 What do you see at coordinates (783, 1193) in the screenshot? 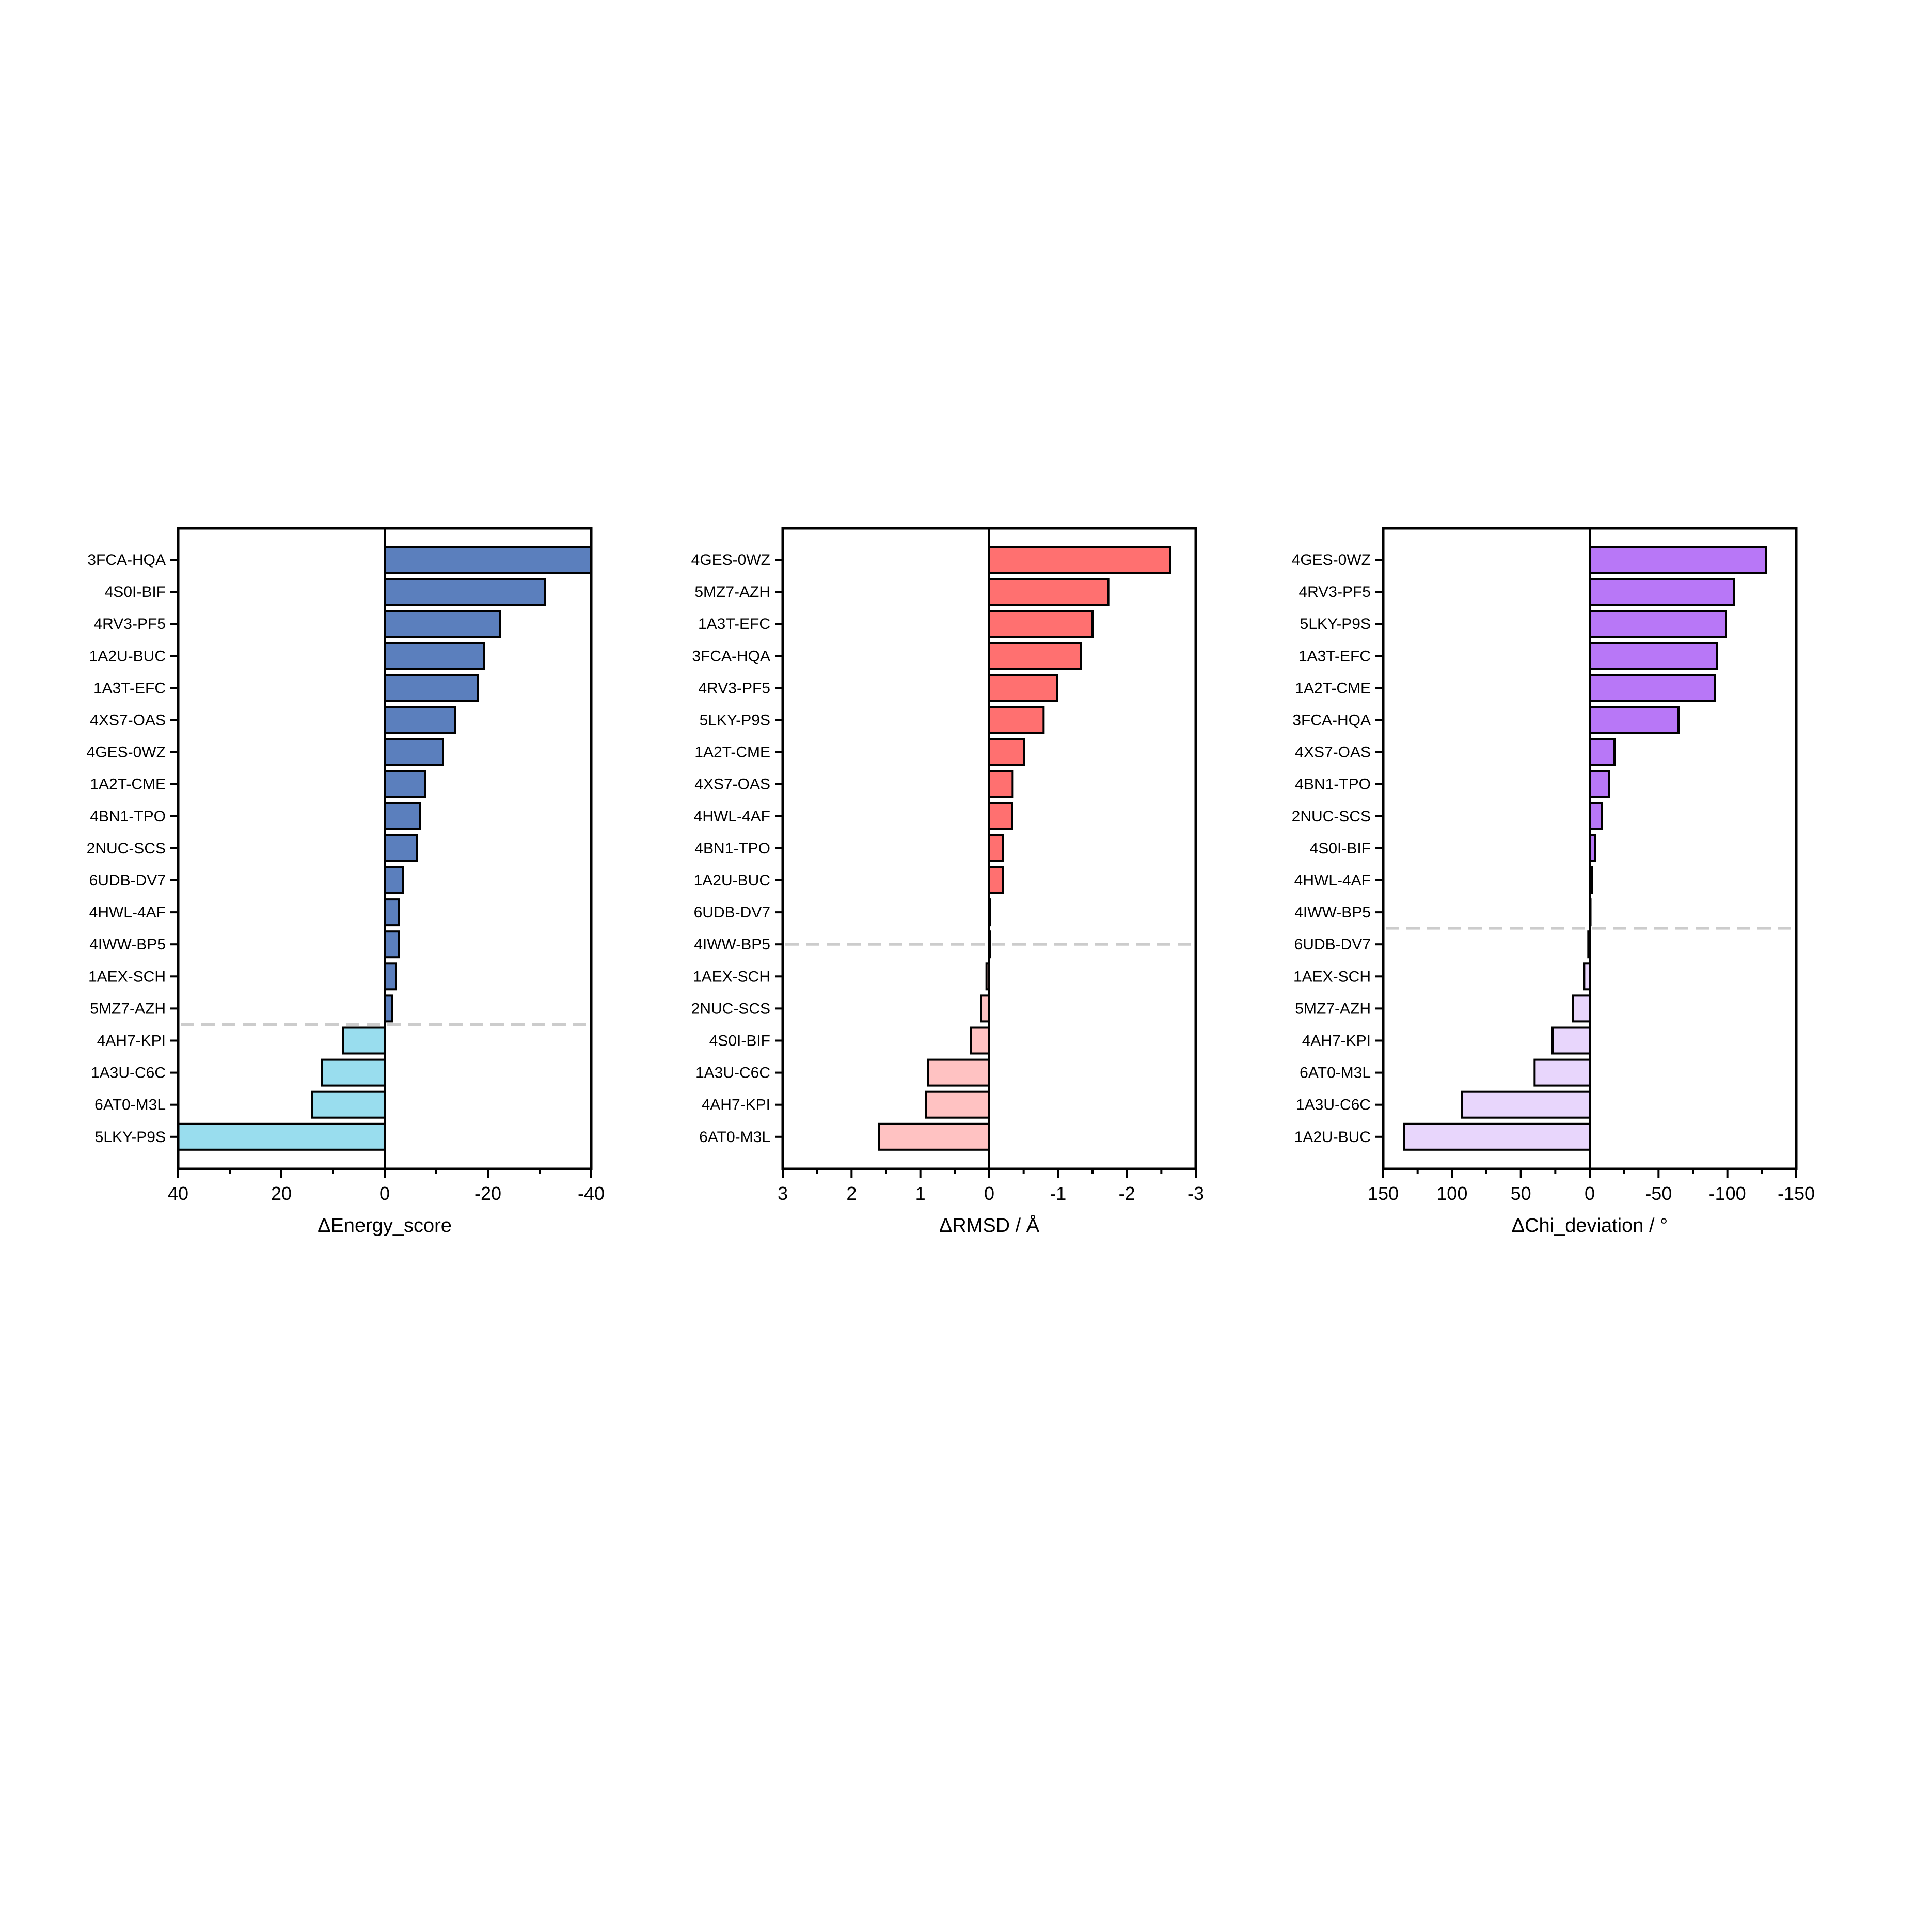
I see `x-tick-label: 3` at bounding box center [783, 1193].